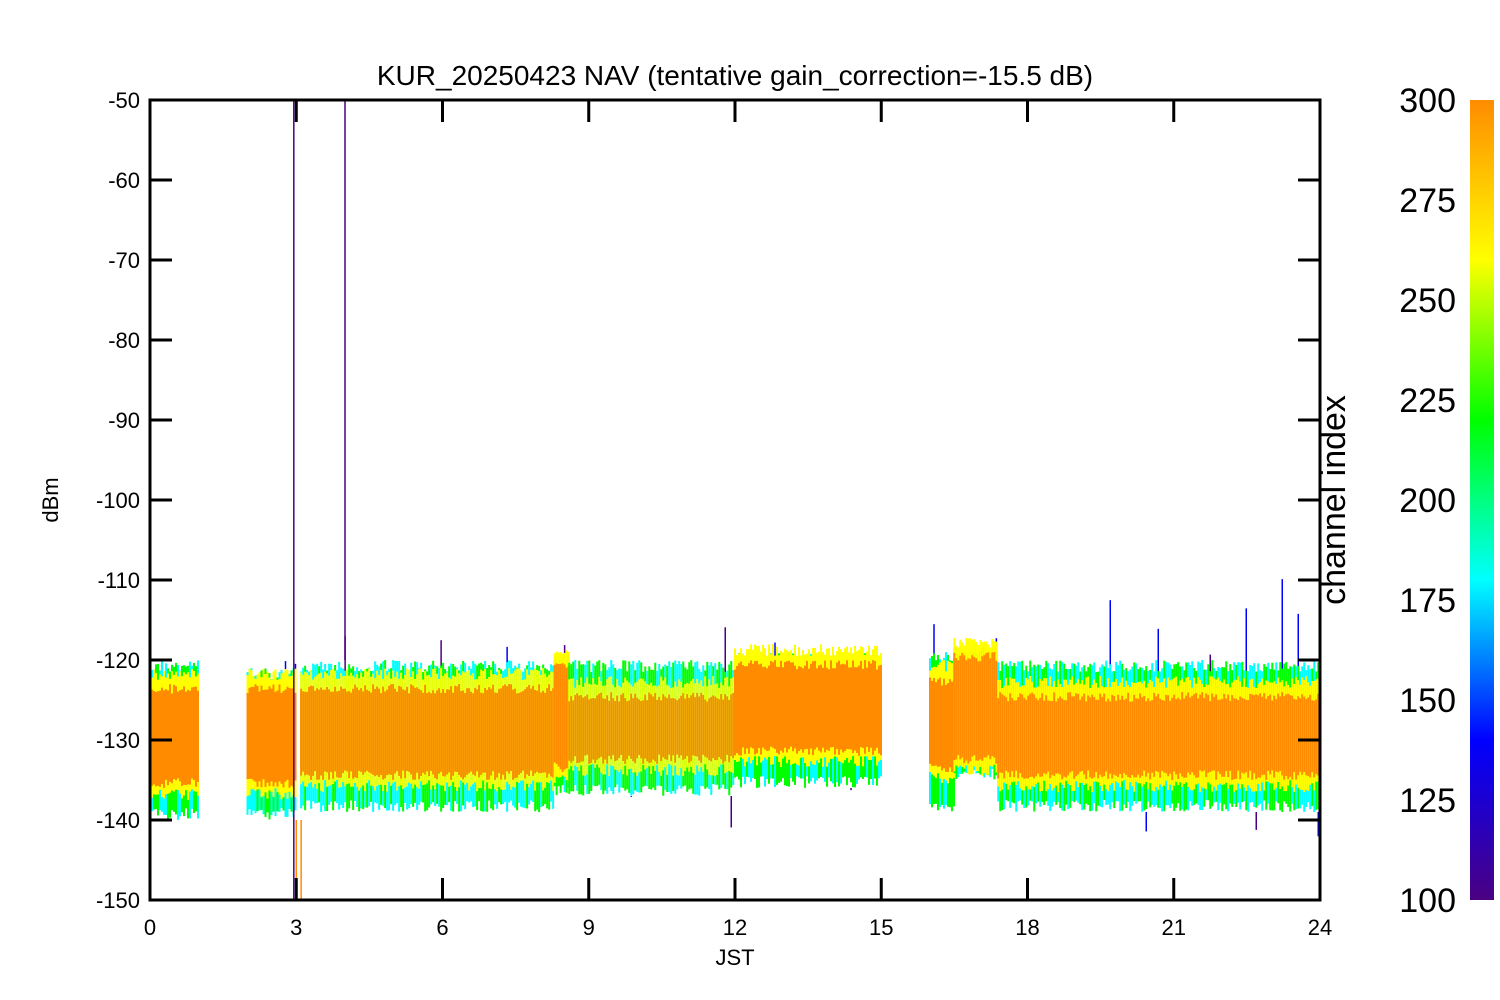 The image size is (1500, 1000). What do you see at coordinates (118, 900) in the screenshot?
I see `y-tick-label: -150` at bounding box center [118, 900].